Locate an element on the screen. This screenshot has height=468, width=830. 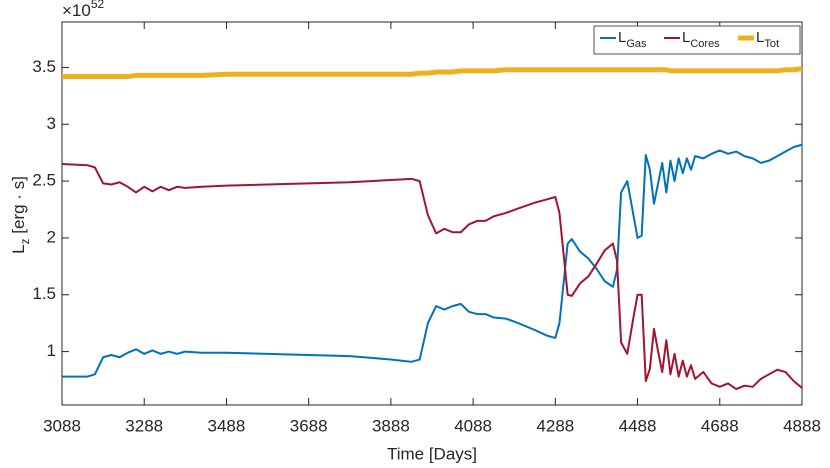
x-tick-label: 4688 is located at coordinates (720, 425).